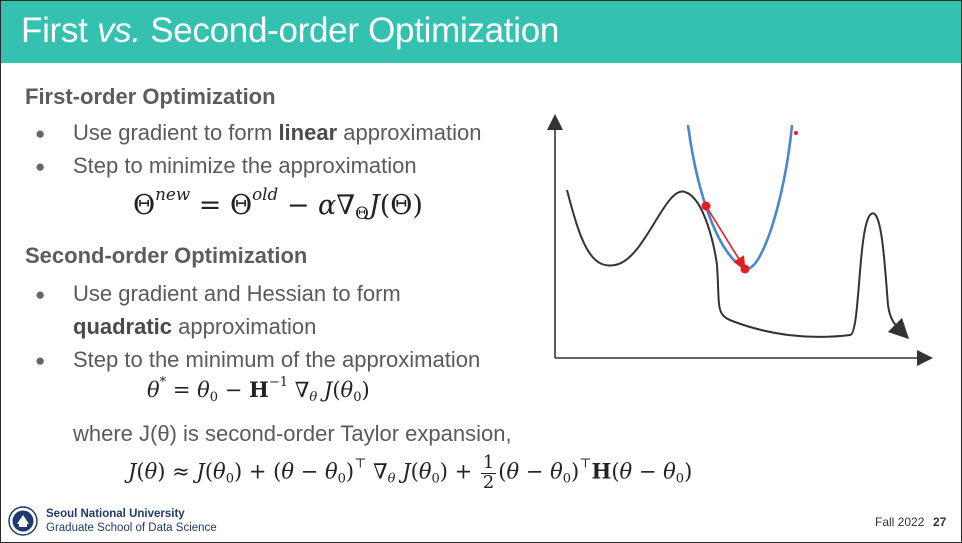 Image resolution: width=962 pixels, height=543 pixels. I want to click on term-label: Fall 2022, so click(900, 522).